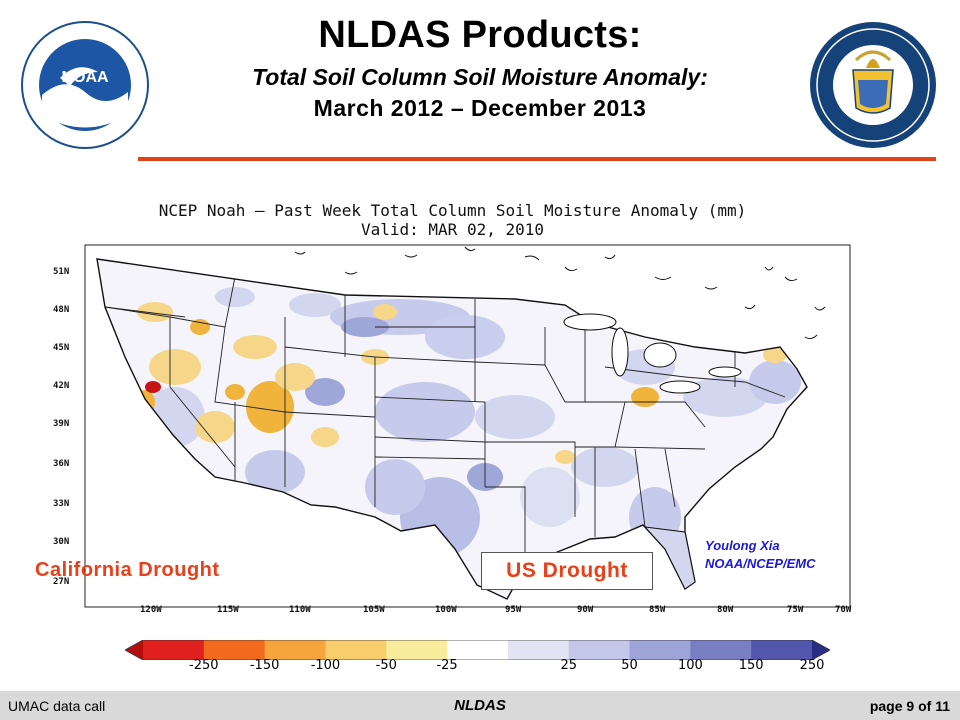 Image resolution: width=960 pixels, height=720 pixels. What do you see at coordinates (61, 424) in the screenshot?
I see `lat-label: 39N` at bounding box center [61, 424].